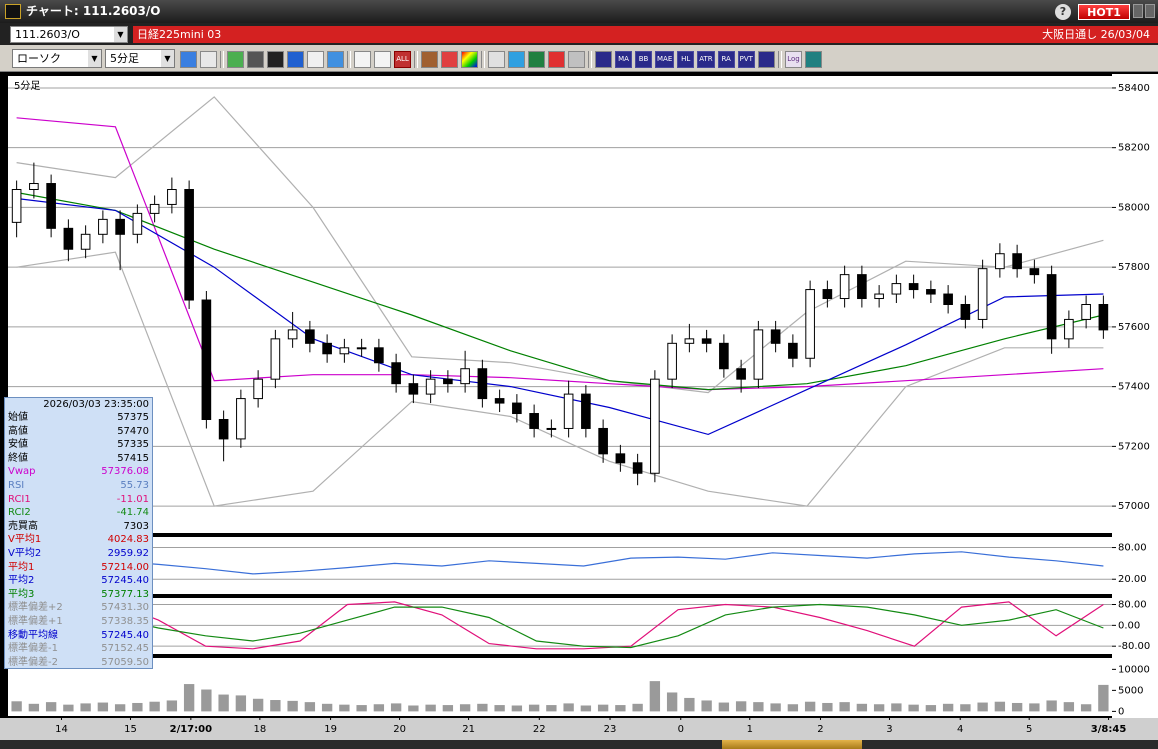  Describe the element at coordinates (469, 59) in the screenshot. I see `color-icon` at that location.